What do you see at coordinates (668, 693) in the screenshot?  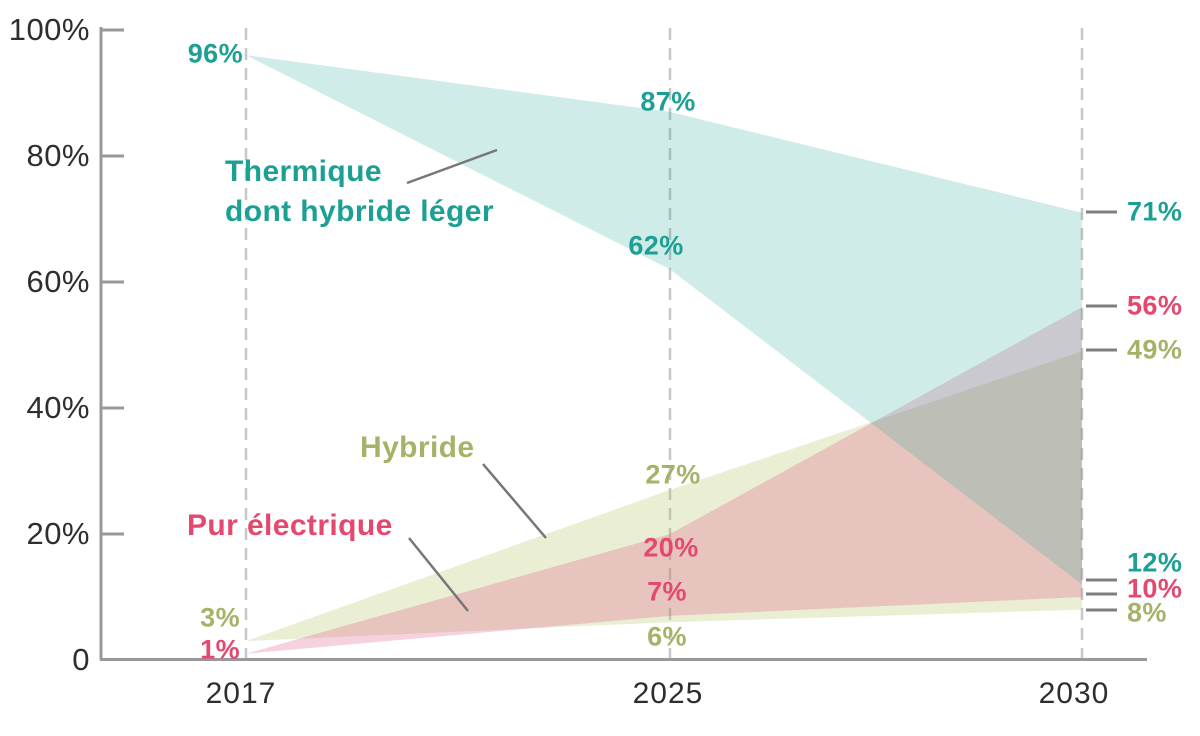 I see `x-tick-label-2025: 2025` at bounding box center [668, 693].